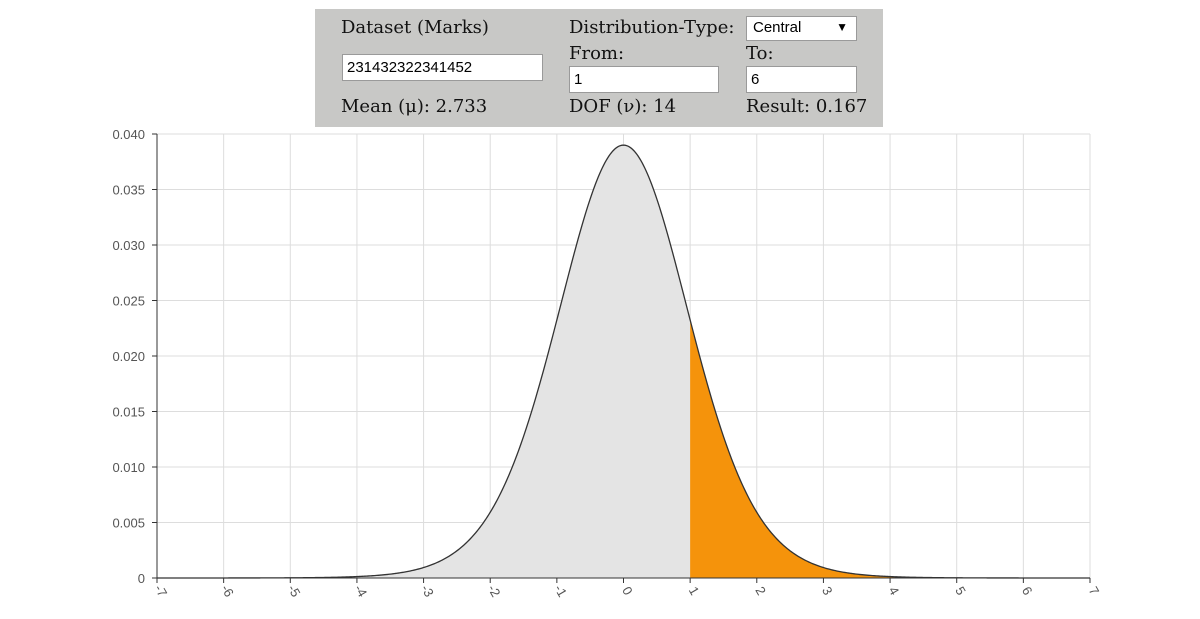 This screenshot has height=619, width=1200. What do you see at coordinates (461, 106) in the screenshot?
I see `mean-value: 2.733` at bounding box center [461, 106].